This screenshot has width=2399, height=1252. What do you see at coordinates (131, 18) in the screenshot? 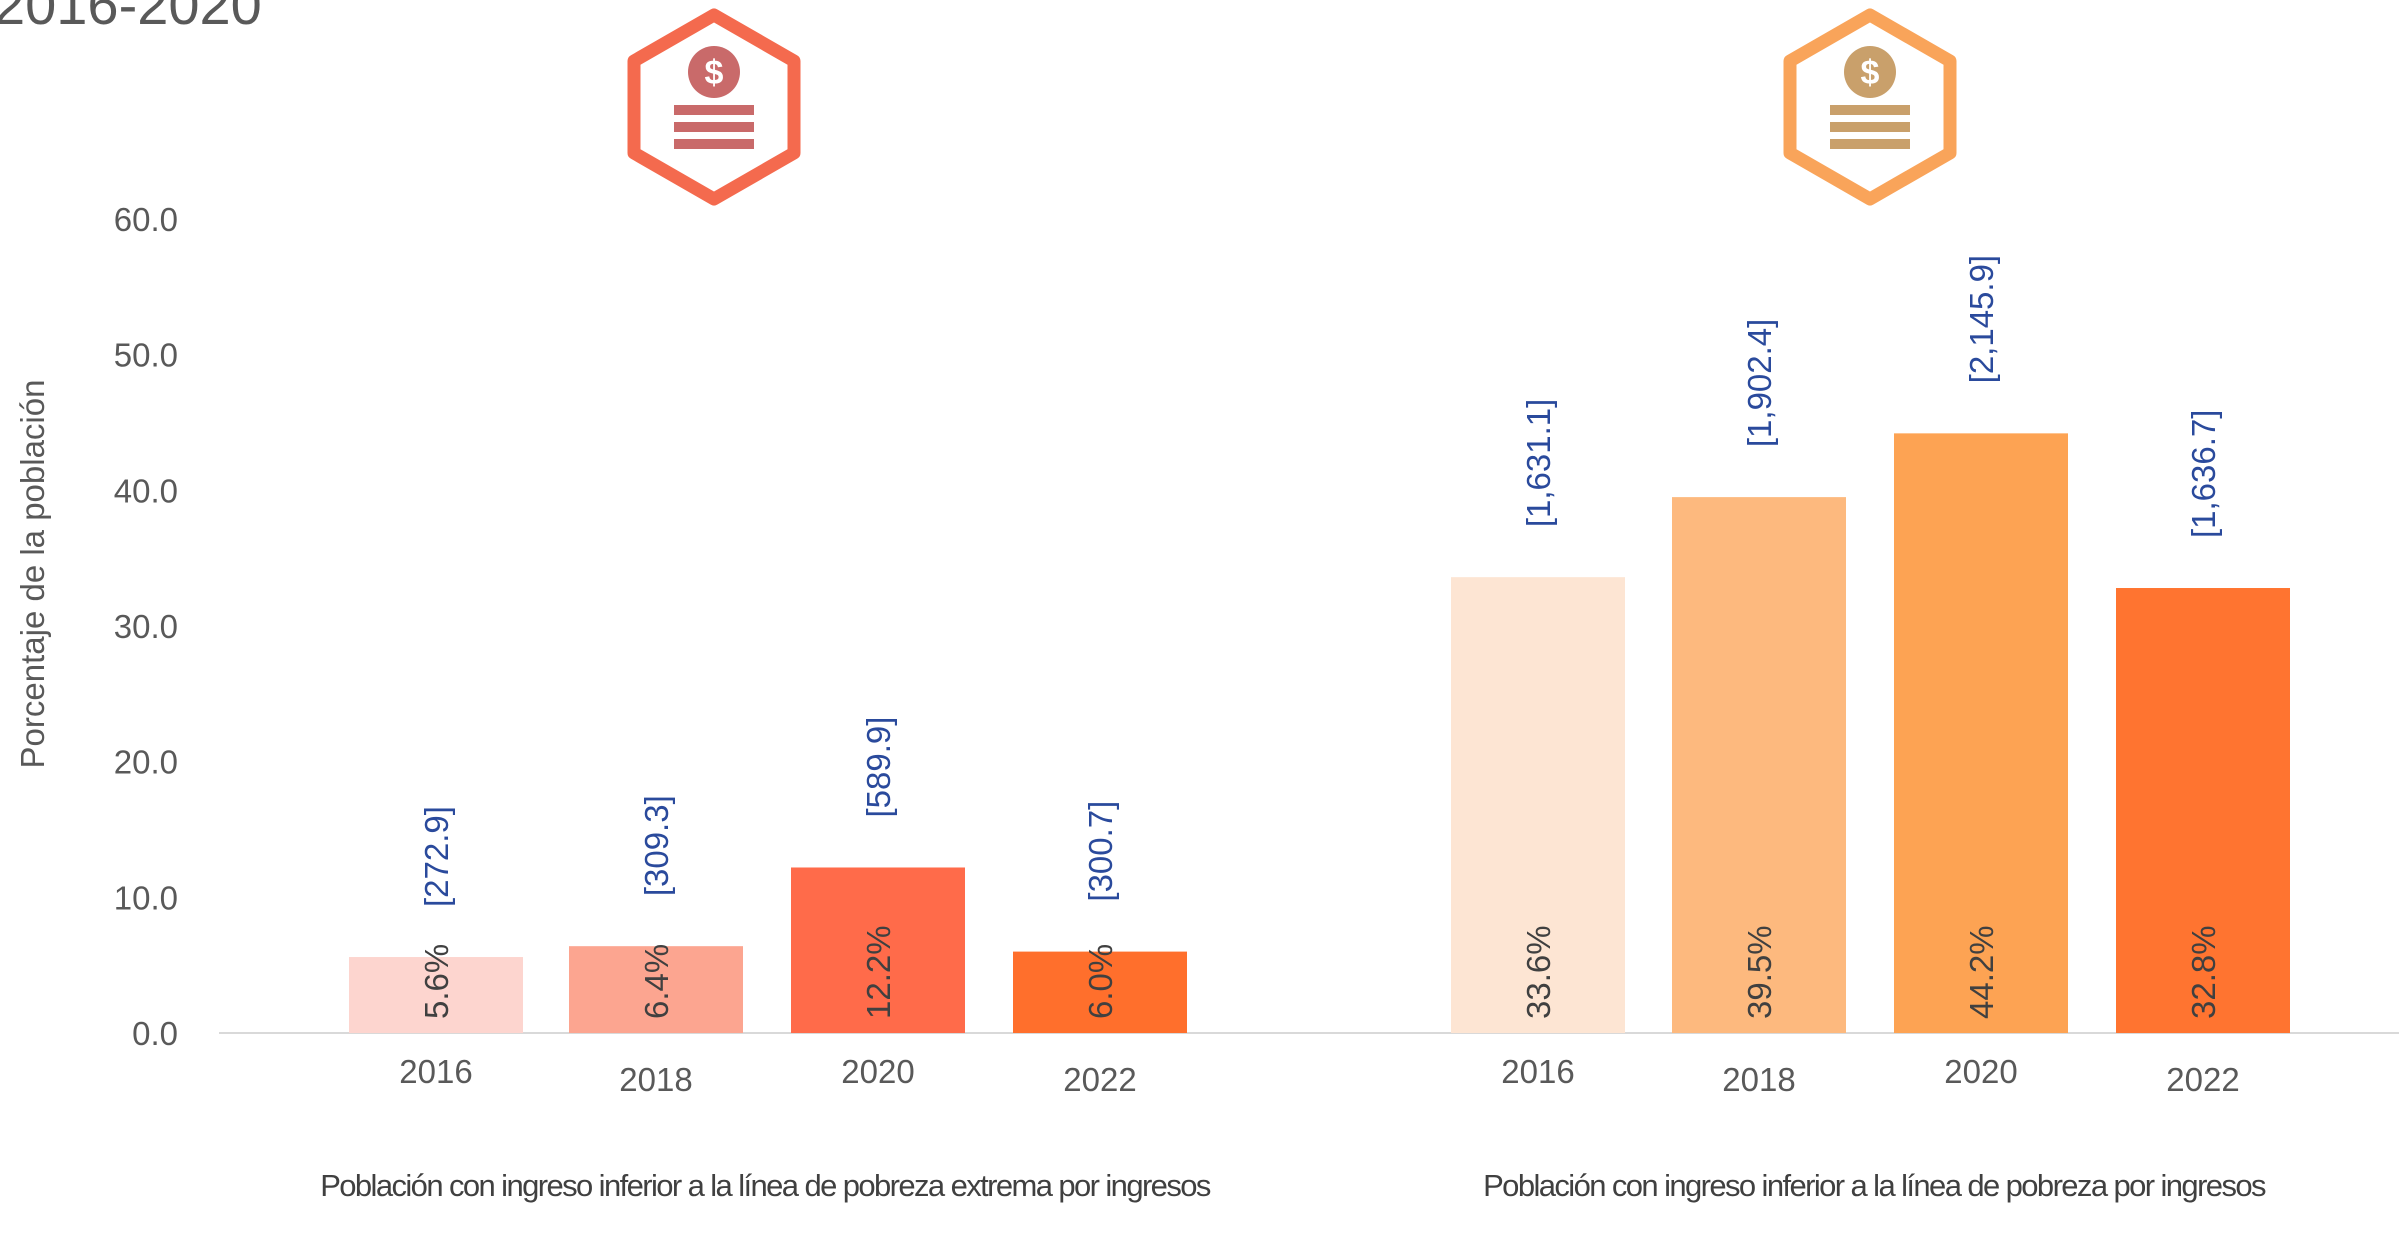
I see `chart-title: 2016-2020` at bounding box center [131, 18].